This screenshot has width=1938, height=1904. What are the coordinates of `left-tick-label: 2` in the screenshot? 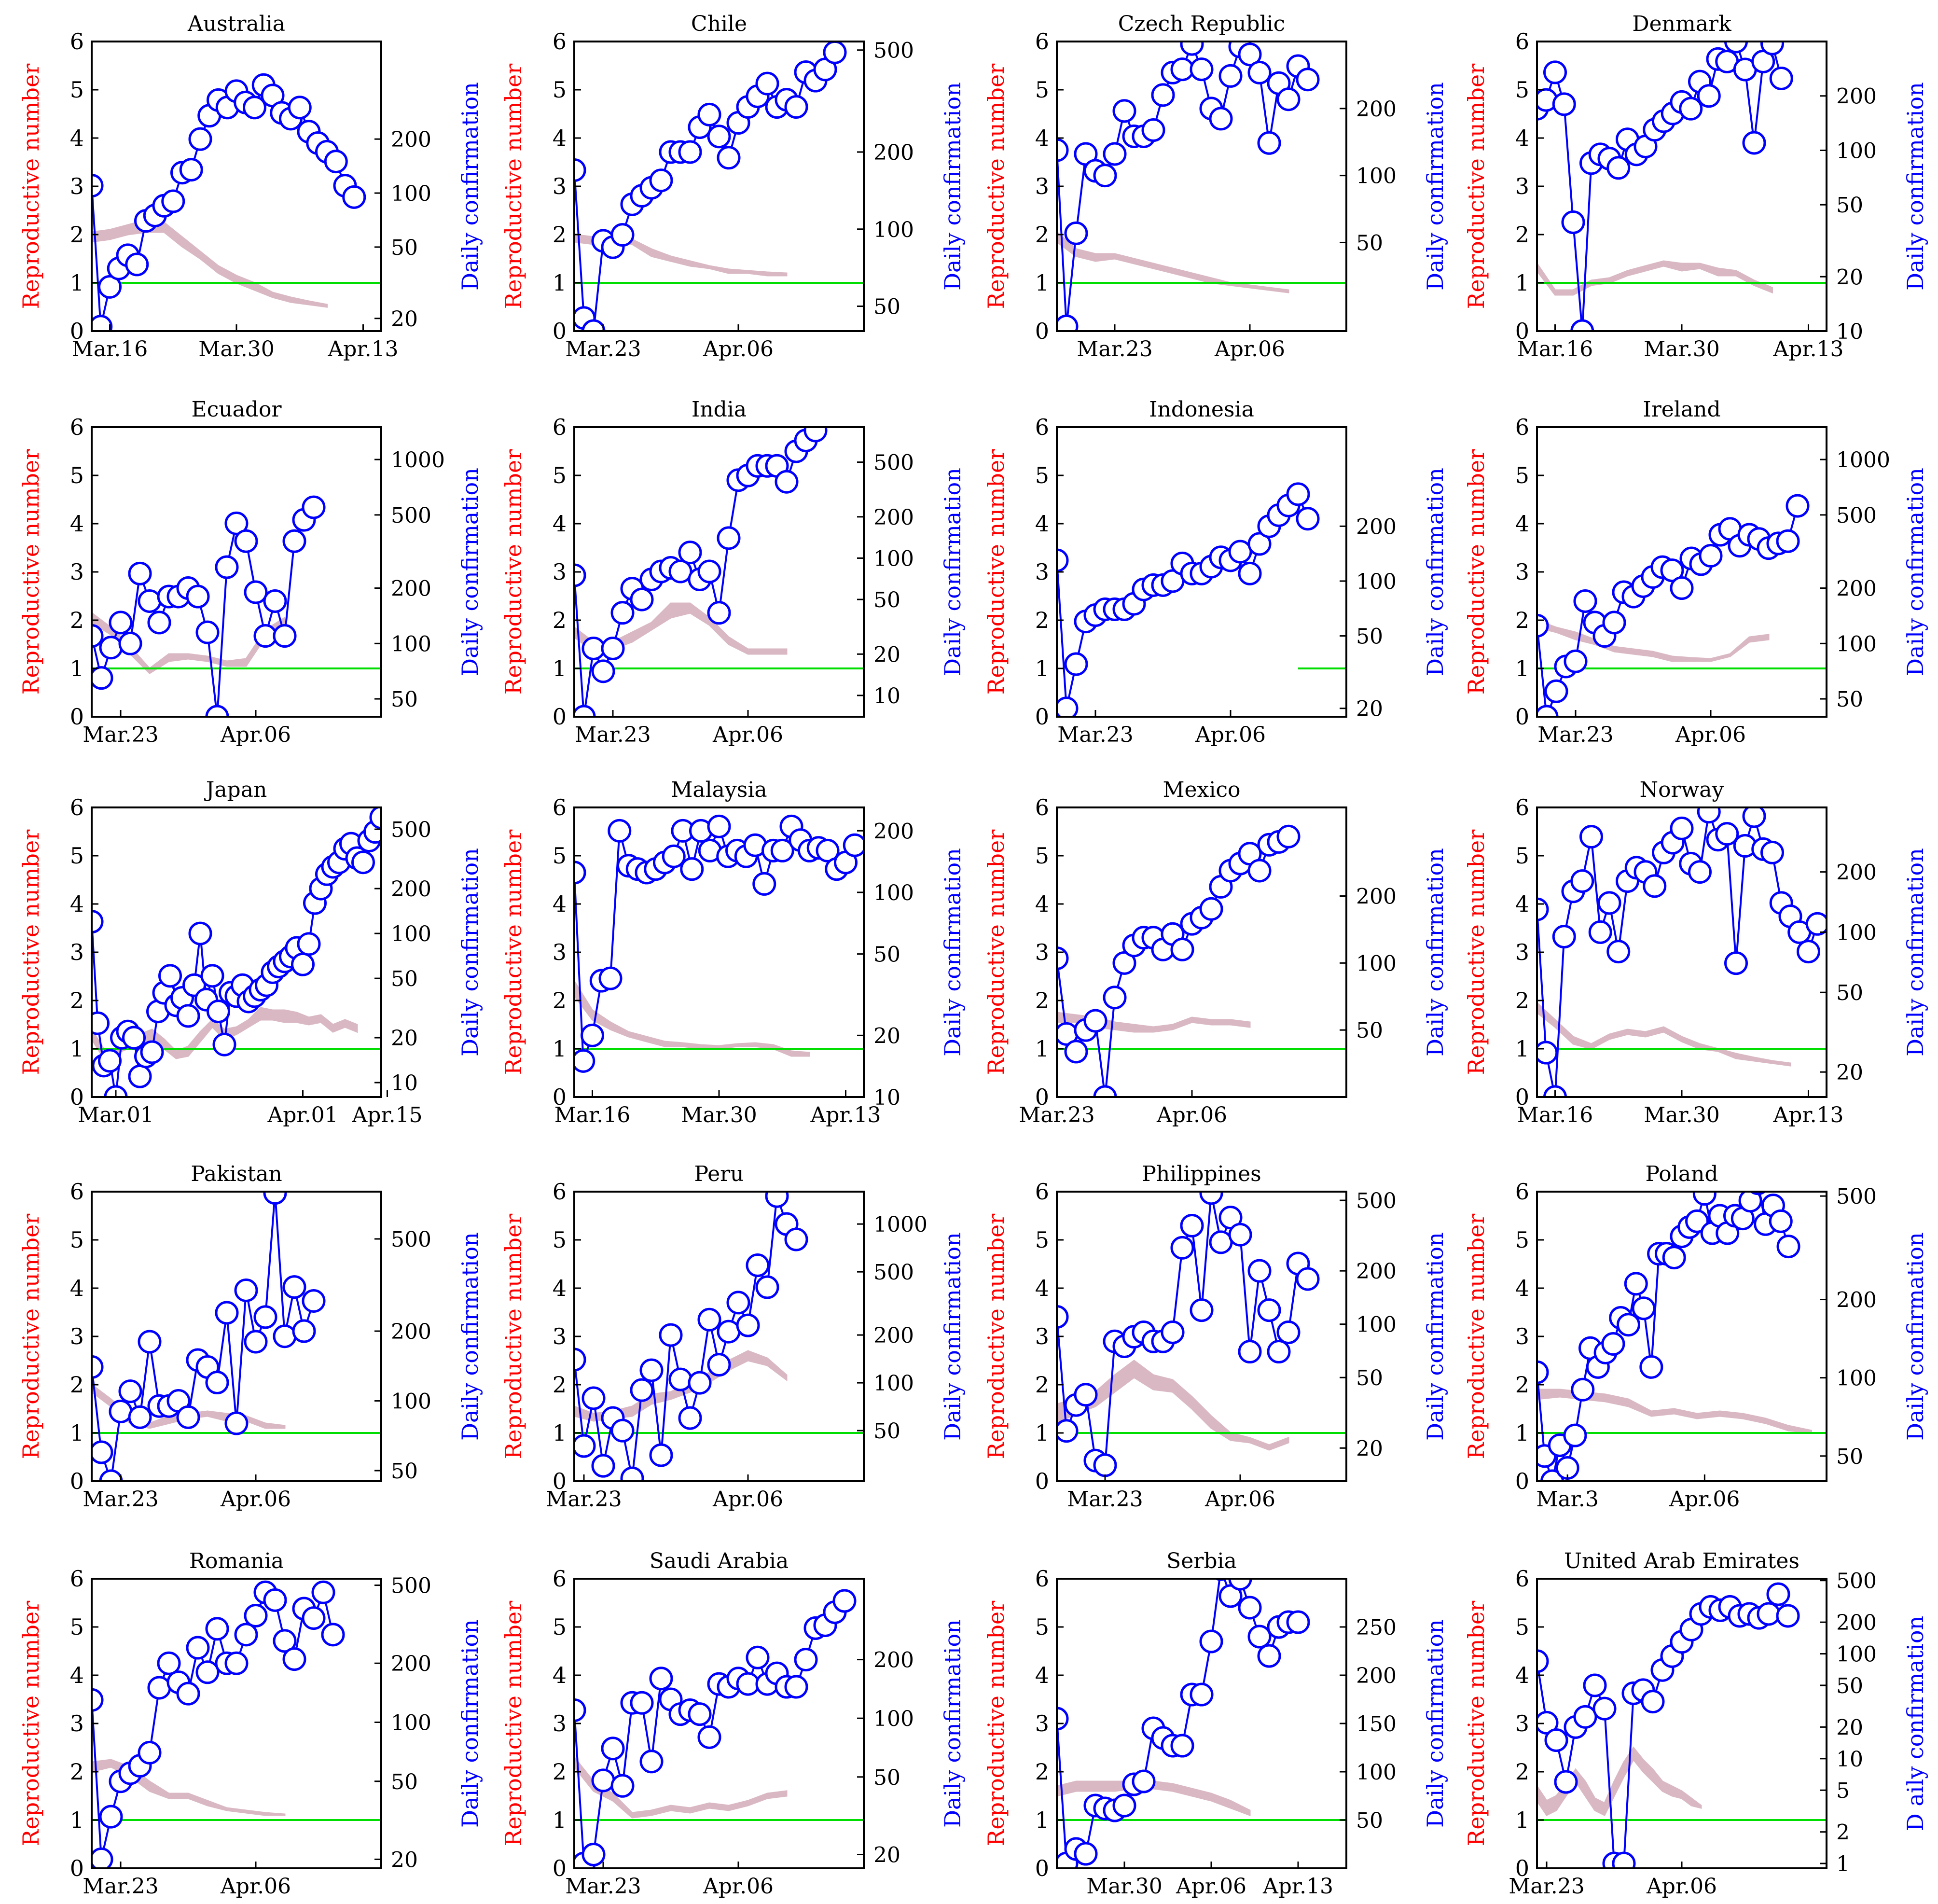 It's located at (560, 235).